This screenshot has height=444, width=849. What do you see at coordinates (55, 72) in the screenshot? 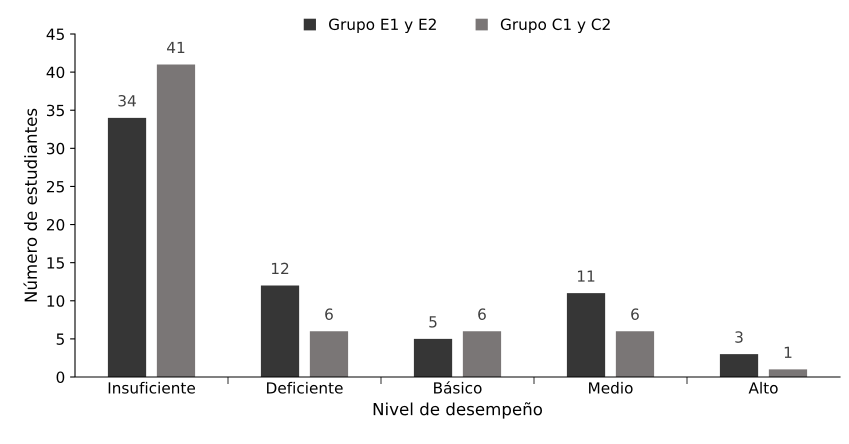
I see `y-tick-label: 40` at bounding box center [55, 72].